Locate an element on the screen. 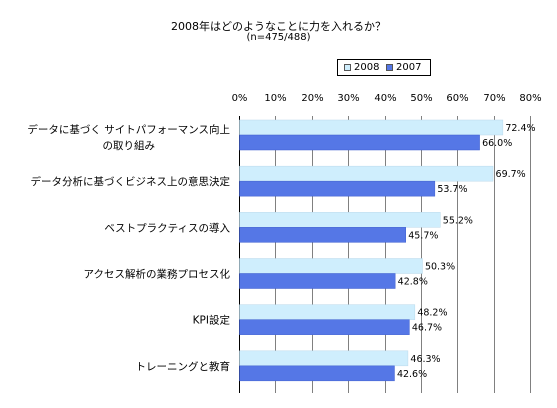 Image resolution: width=557 pixels, height=408 pixels. x-tick-label: 40% is located at coordinates (385, 98).